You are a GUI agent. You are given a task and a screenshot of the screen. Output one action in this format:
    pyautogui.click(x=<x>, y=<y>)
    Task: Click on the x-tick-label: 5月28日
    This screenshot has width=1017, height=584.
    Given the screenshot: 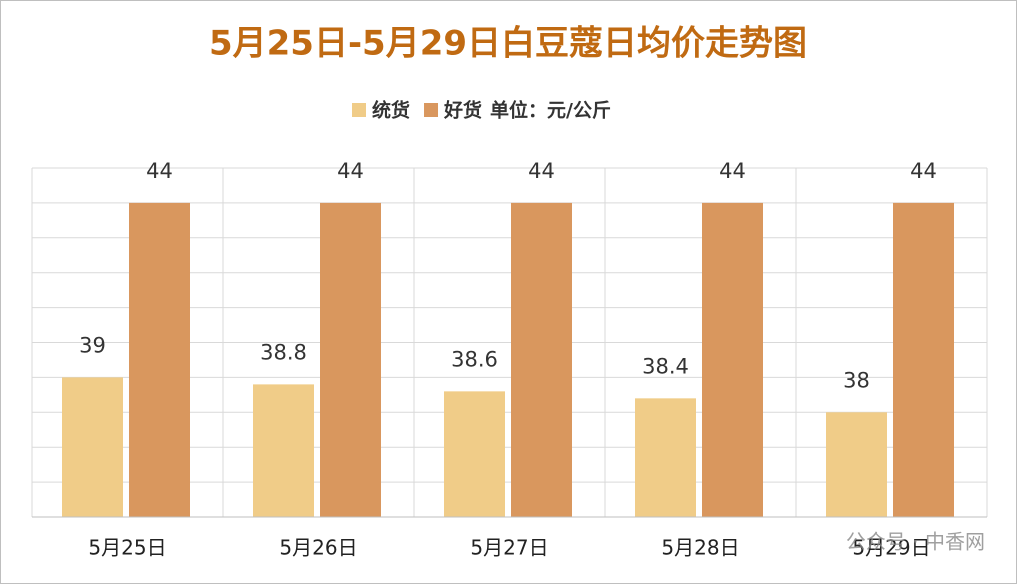 What is the action you would take?
    pyautogui.click(x=700, y=548)
    